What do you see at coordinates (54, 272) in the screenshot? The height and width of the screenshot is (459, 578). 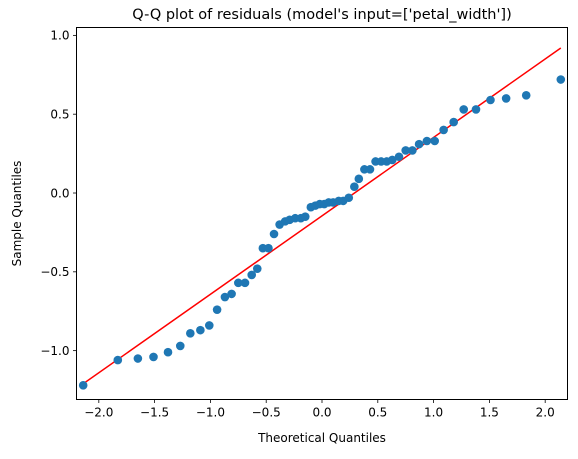 I see `y-tick-label: −0.5` at bounding box center [54, 272].